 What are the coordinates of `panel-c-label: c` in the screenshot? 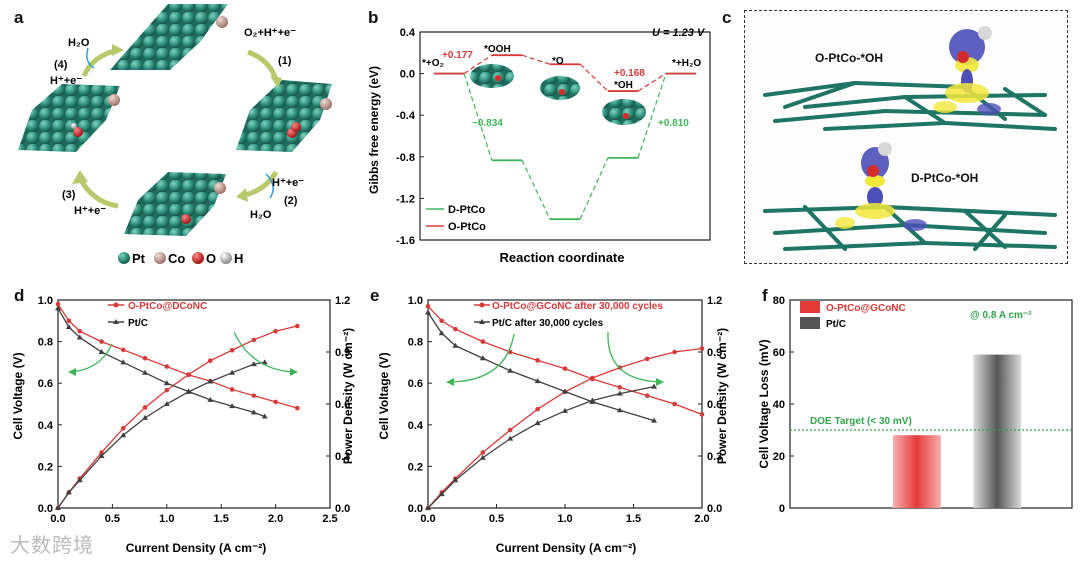 It's located at (727, 17).